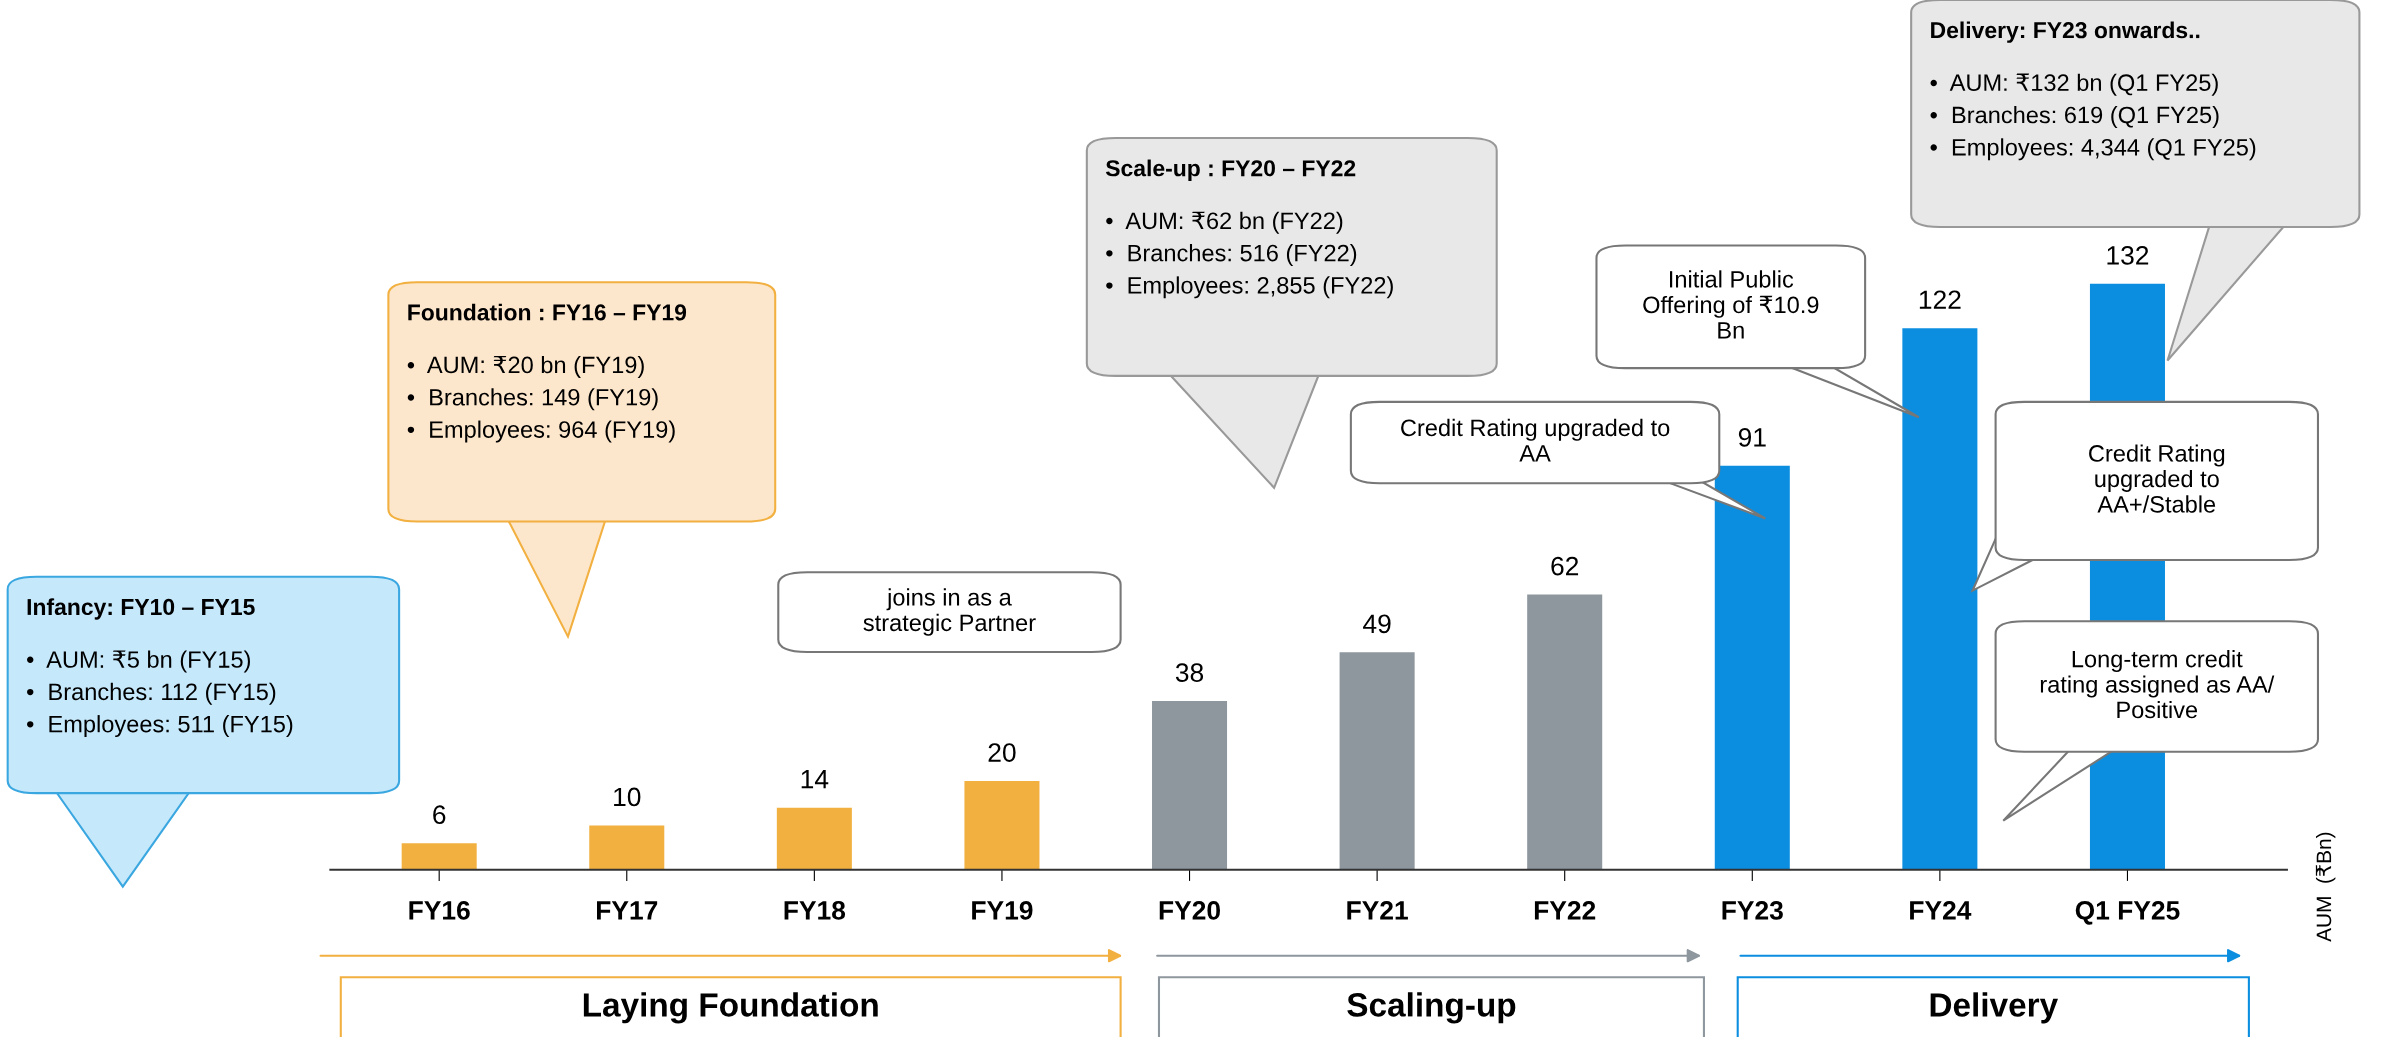  I want to click on x-tick-label: FY16, so click(439, 910).